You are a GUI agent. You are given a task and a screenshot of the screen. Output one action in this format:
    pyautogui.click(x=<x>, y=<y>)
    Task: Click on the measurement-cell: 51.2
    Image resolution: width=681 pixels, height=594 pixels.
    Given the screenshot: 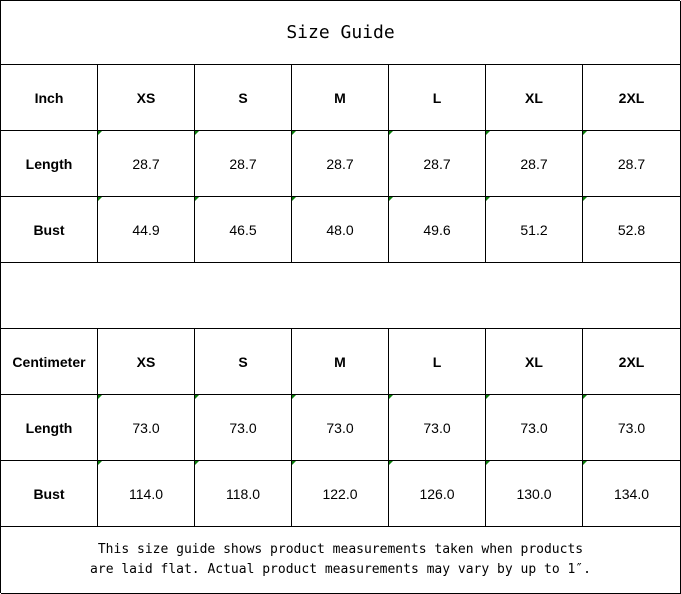 What is the action you would take?
    pyautogui.click(x=534, y=230)
    